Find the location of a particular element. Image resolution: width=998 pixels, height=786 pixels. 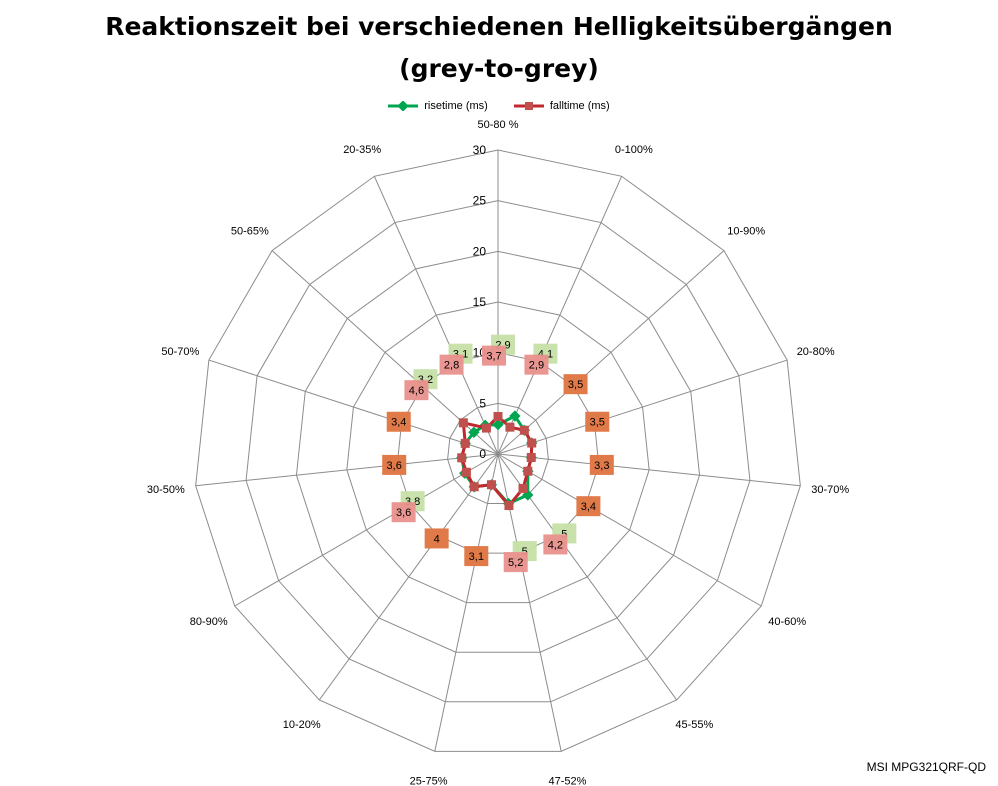

tick-label: 0 is located at coordinates (482, 454).